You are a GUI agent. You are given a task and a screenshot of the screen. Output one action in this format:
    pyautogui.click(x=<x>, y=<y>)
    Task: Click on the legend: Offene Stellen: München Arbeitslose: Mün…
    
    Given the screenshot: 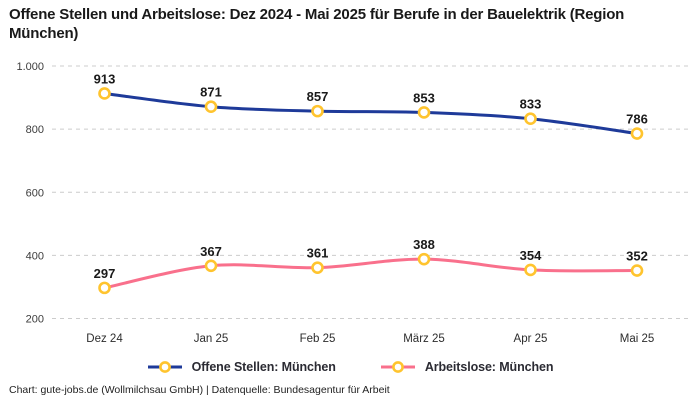 What is the action you would take?
    pyautogui.click(x=350, y=367)
    